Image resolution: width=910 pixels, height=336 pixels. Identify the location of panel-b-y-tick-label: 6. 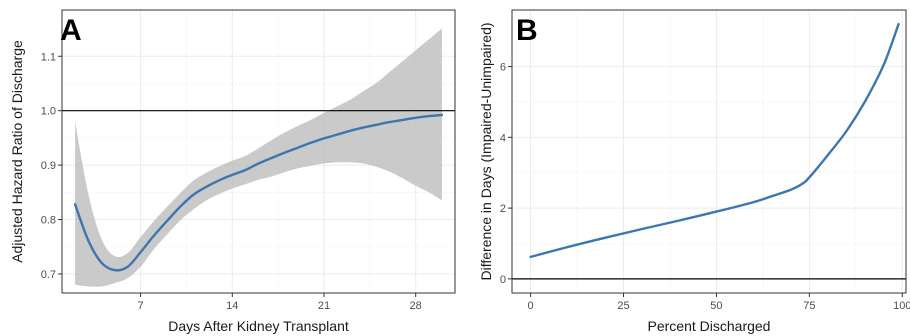
(503, 68).